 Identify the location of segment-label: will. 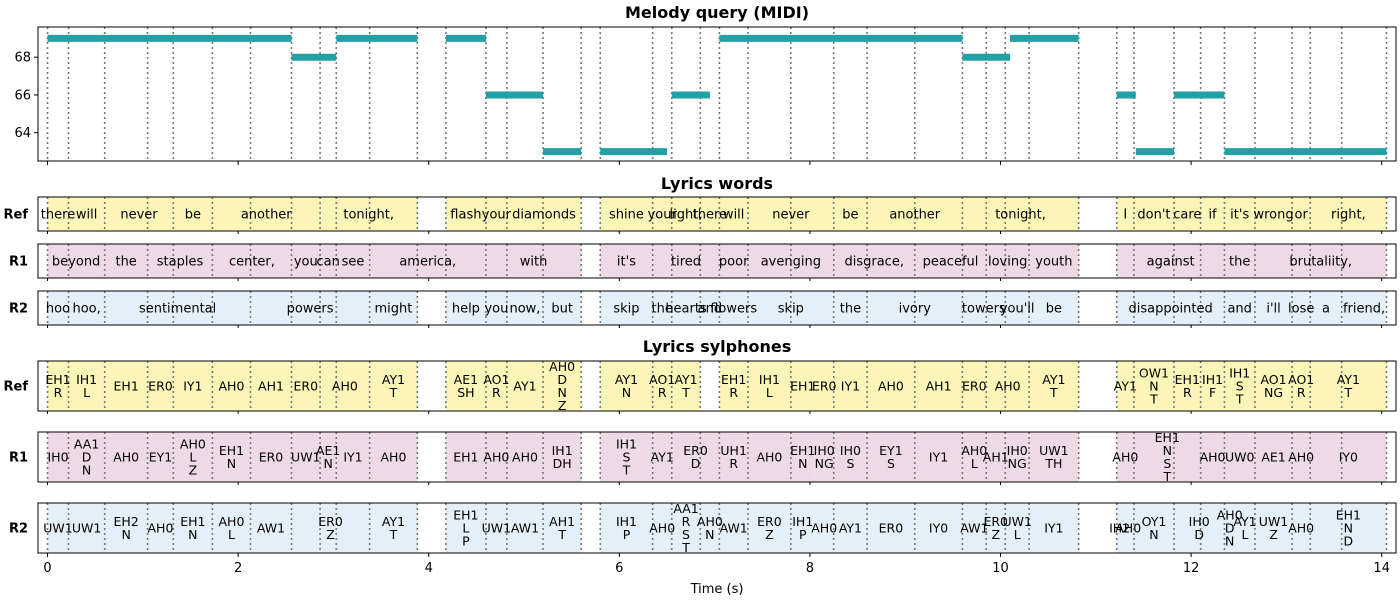
(733, 215).